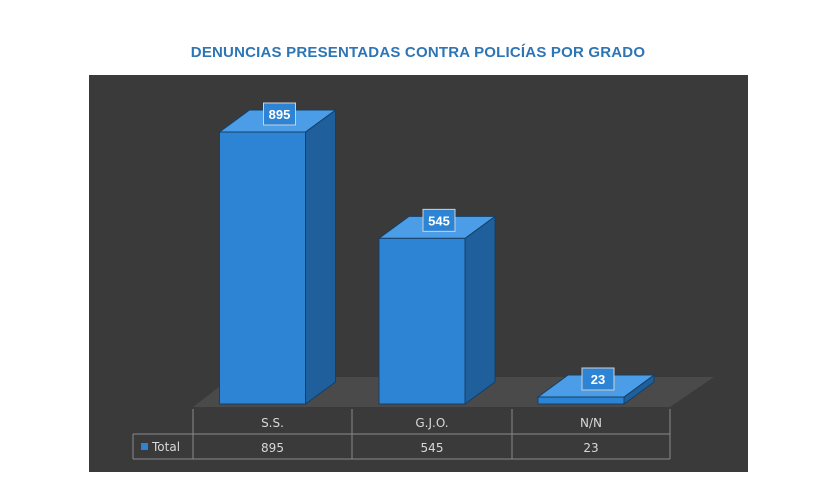 The width and height of the screenshot is (836, 500). Describe the element at coordinates (144, 446) in the screenshot. I see `legend-swatch` at that location.